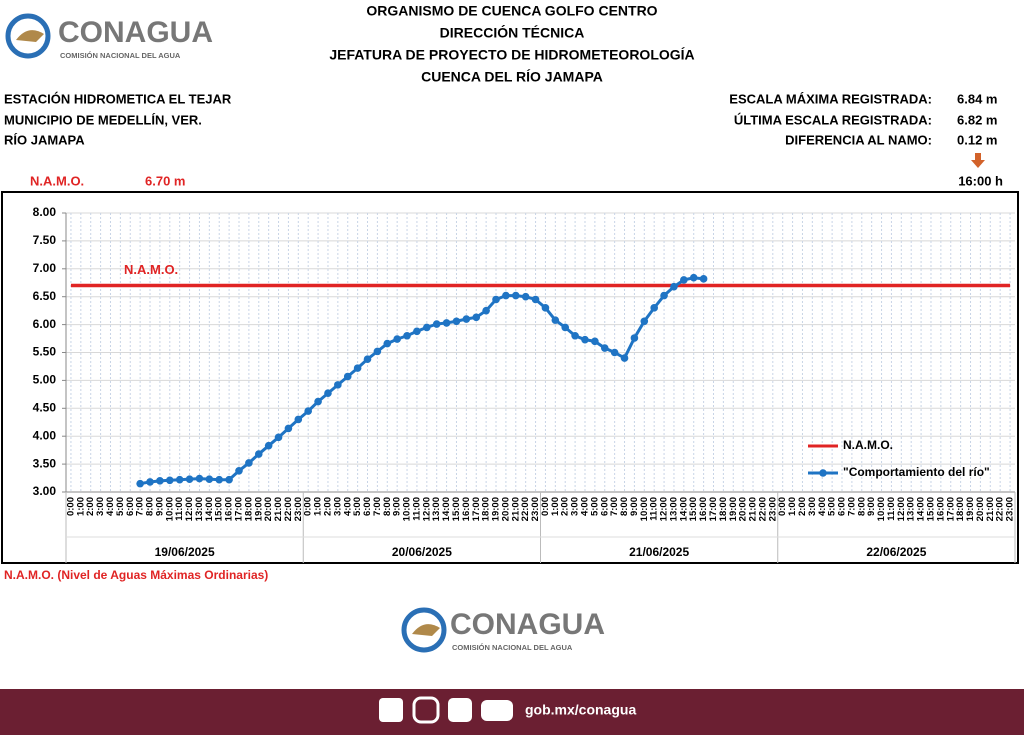 Image resolution: width=1024 pixels, height=735 pixels. Describe the element at coordinates (44, 139) in the screenshot. I see `station-line: RÍO JAMAPA` at that location.